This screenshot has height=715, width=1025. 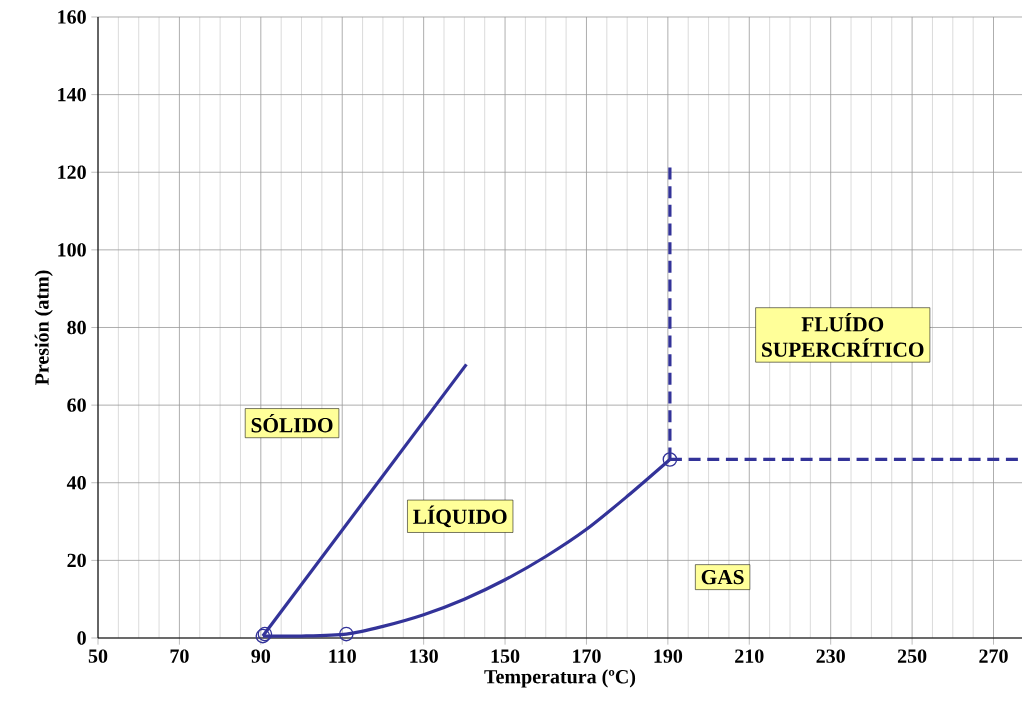 What do you see at coordinates (460, 516) in the screenshot?
I see `annotation: LÍQUIDO` at bounding box center [460, 516].